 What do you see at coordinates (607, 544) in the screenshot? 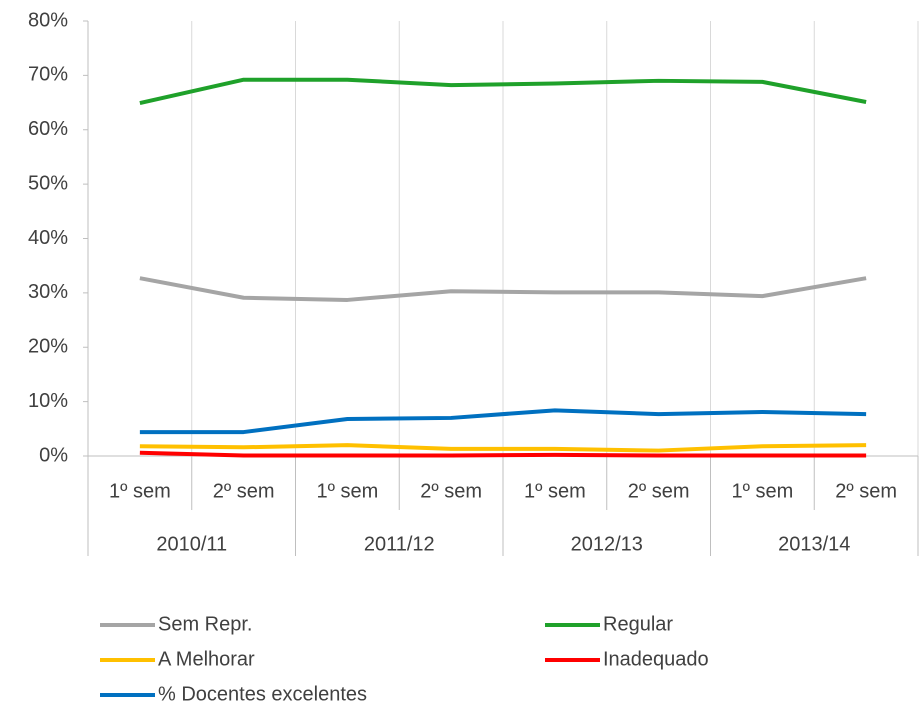
I see `group-label: 2012/13` at bounding box center [607, 544].